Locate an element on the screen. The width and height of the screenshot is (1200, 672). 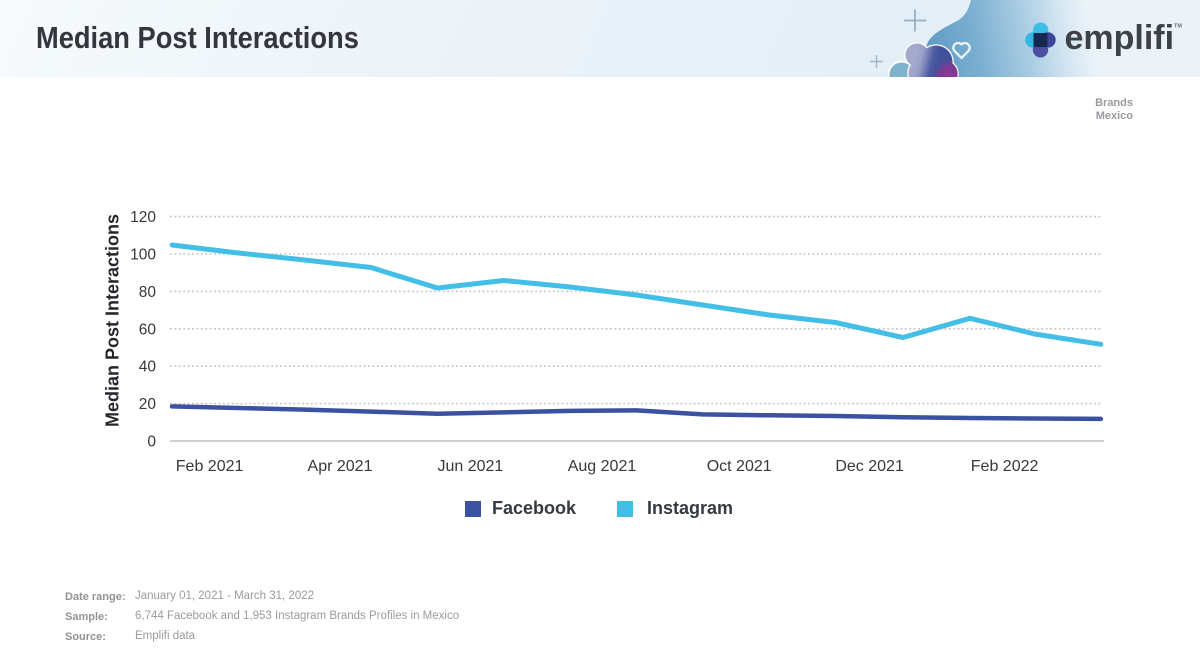
svg-text: 120 is located at coordinates (143, 217).